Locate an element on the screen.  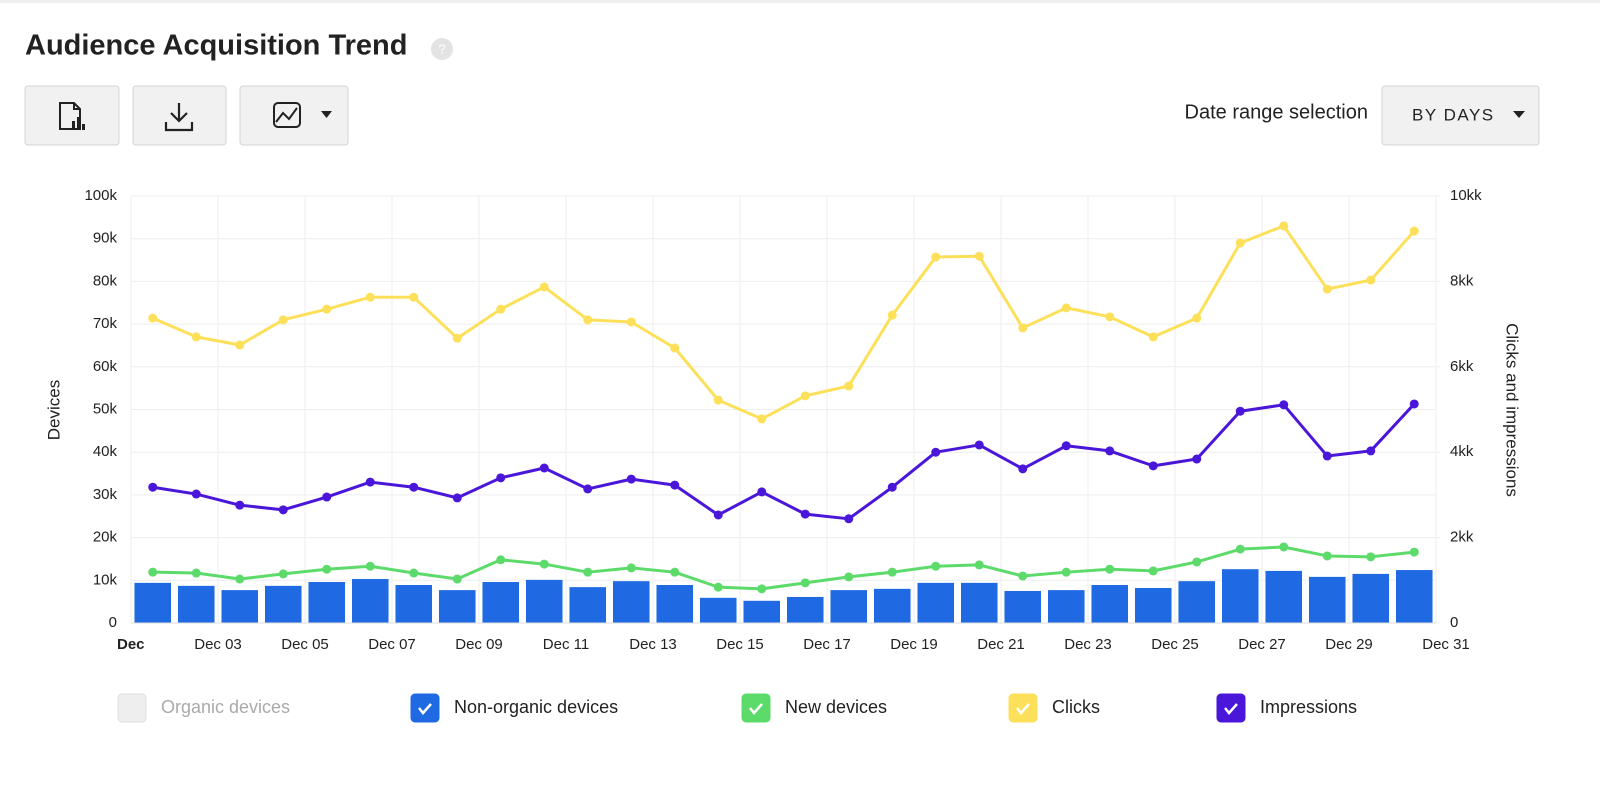
legend-label: Non-organic devices is located at coordinates (536, 707).